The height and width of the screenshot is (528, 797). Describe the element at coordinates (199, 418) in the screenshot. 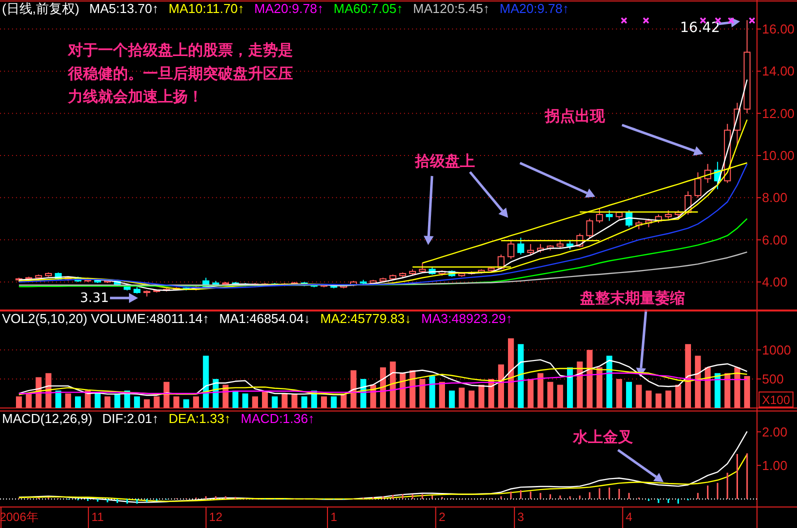

I see `text: DEA:1.33↑` at that location.